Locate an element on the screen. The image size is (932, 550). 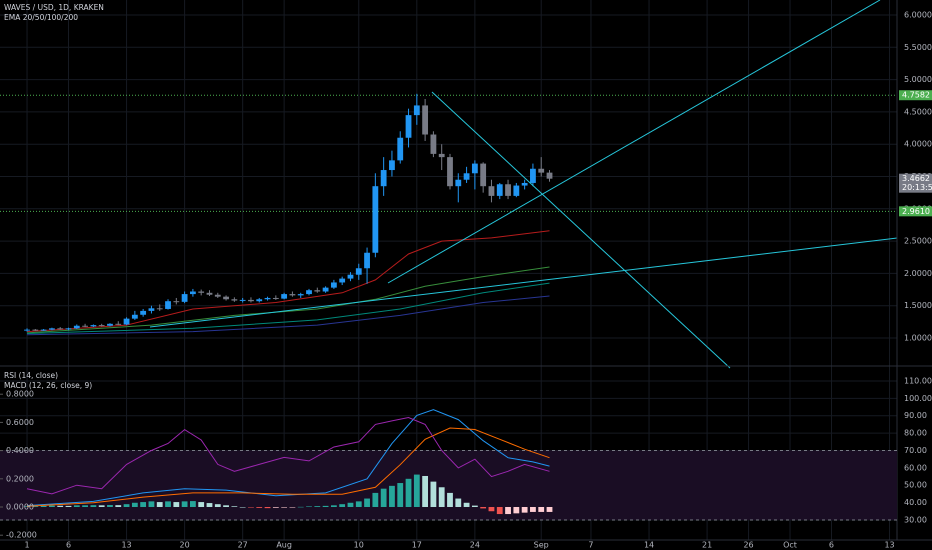
x-tick-label: 7 is located at coordinates (590, 545).